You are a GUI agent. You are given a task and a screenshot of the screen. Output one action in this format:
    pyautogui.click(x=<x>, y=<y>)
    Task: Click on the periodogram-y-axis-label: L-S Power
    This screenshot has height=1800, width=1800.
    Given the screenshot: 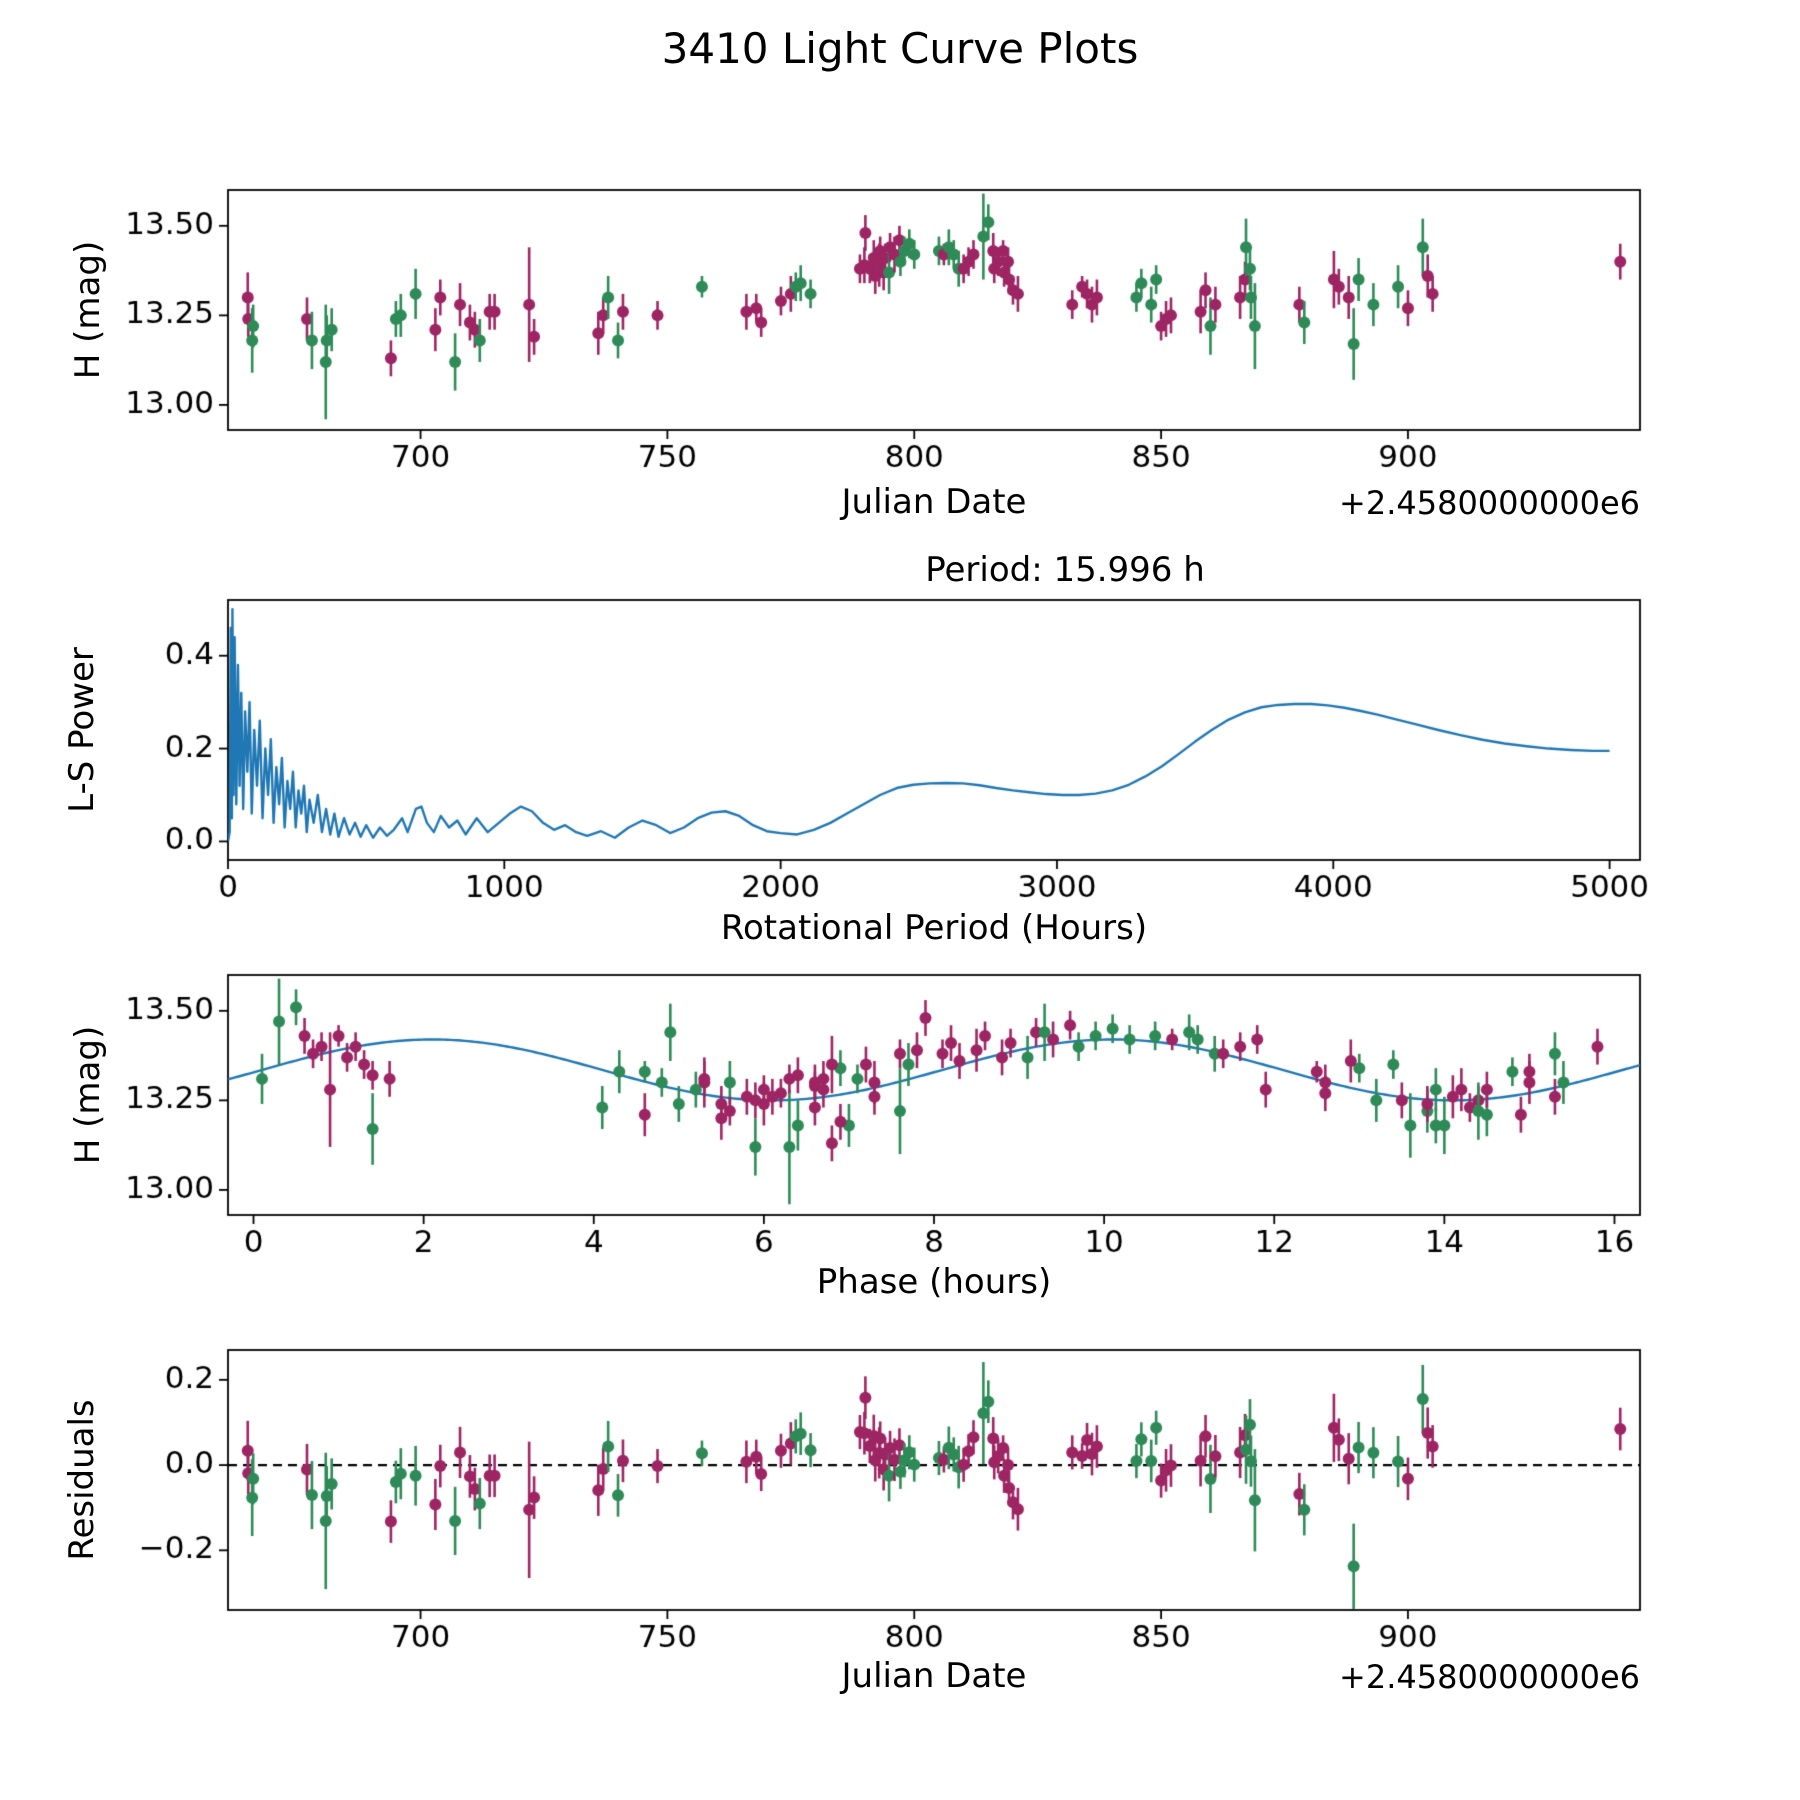 What is the action you would take?
    pyautogui.click(x=82, y=730)
    